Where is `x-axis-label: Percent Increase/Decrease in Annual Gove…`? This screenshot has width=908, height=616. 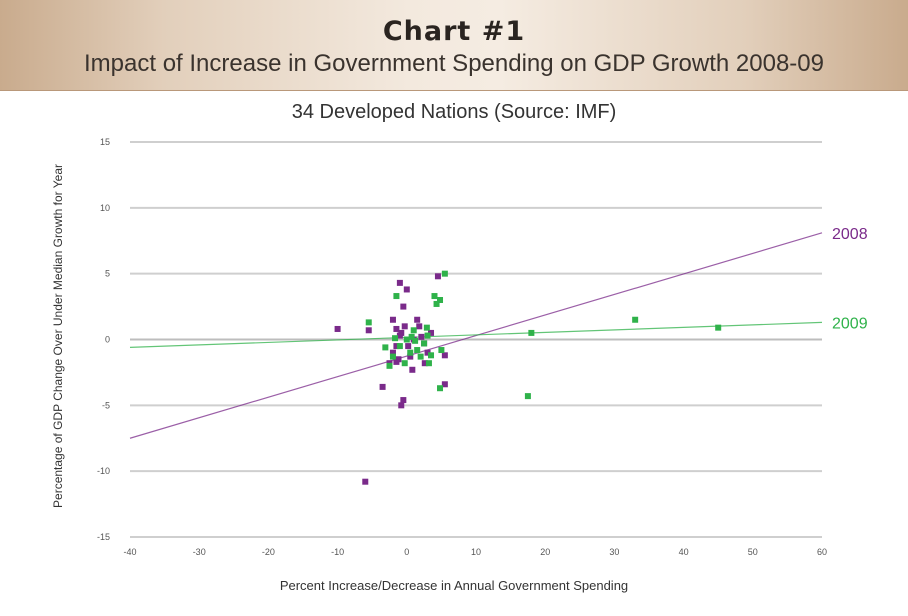
x-axis-label: Percent Increase/Decrease in Annual Gove… is located at coordinates (454, 585).